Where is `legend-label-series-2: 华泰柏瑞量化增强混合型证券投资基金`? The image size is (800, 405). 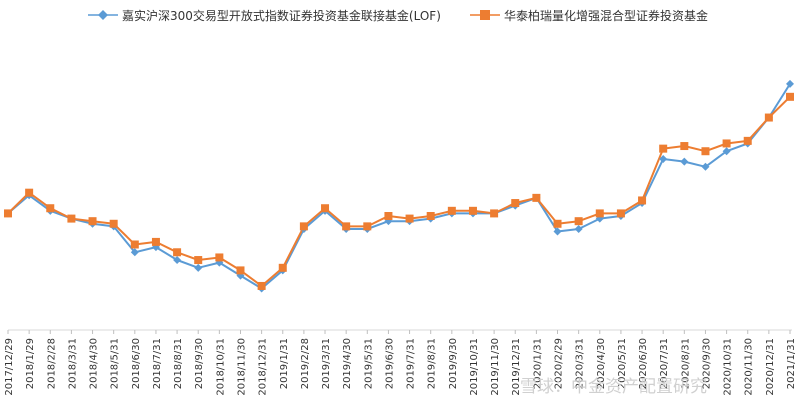
legend-label-series-2: 华泰柏瑞量化增强混合型证券投资基金 is located at coordinates (606, 15).